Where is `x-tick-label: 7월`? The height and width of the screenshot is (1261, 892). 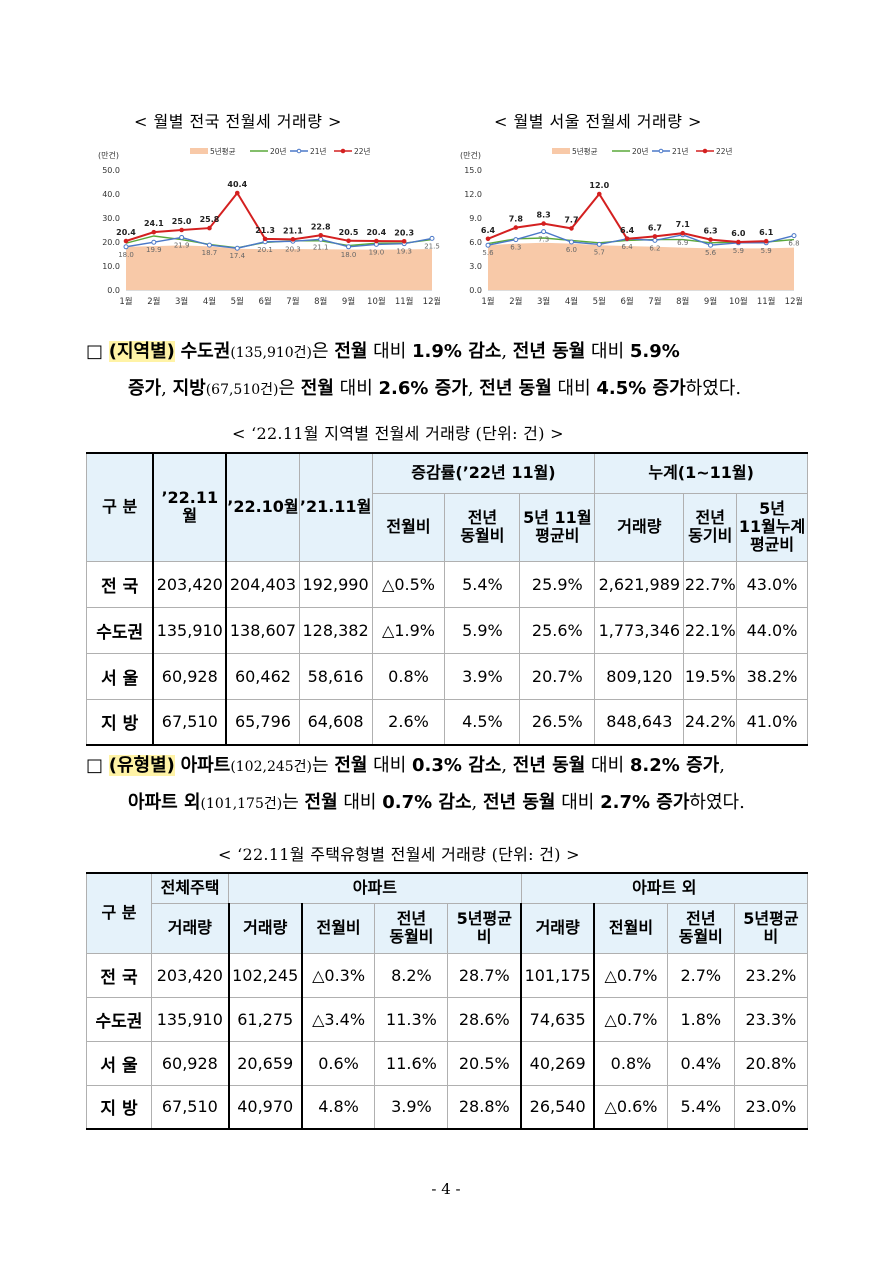 x-tick-label: 7월 is located at coordinates (654, 301).